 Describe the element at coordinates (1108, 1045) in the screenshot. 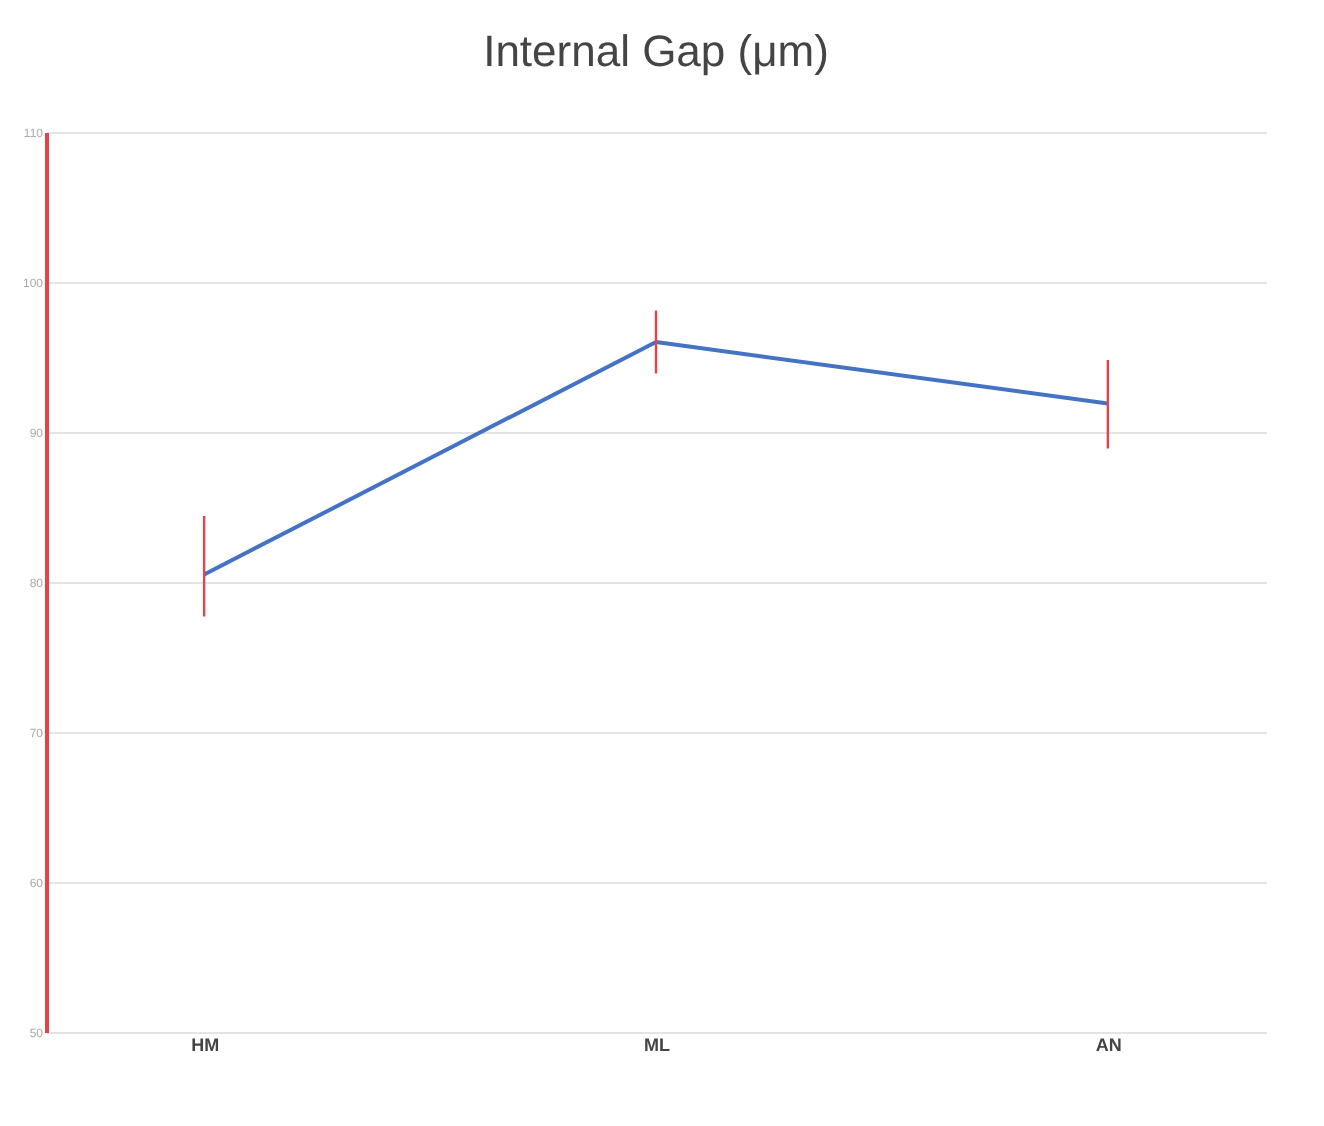

I see `x-tick-label: AN` at that location.